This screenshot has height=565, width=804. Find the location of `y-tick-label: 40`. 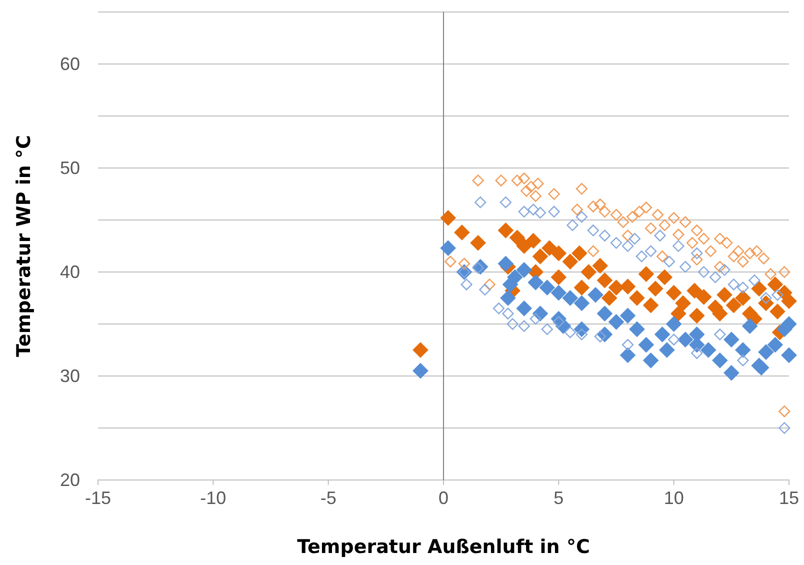

y-tick-label: 40 is located at coordinates (70, 272).